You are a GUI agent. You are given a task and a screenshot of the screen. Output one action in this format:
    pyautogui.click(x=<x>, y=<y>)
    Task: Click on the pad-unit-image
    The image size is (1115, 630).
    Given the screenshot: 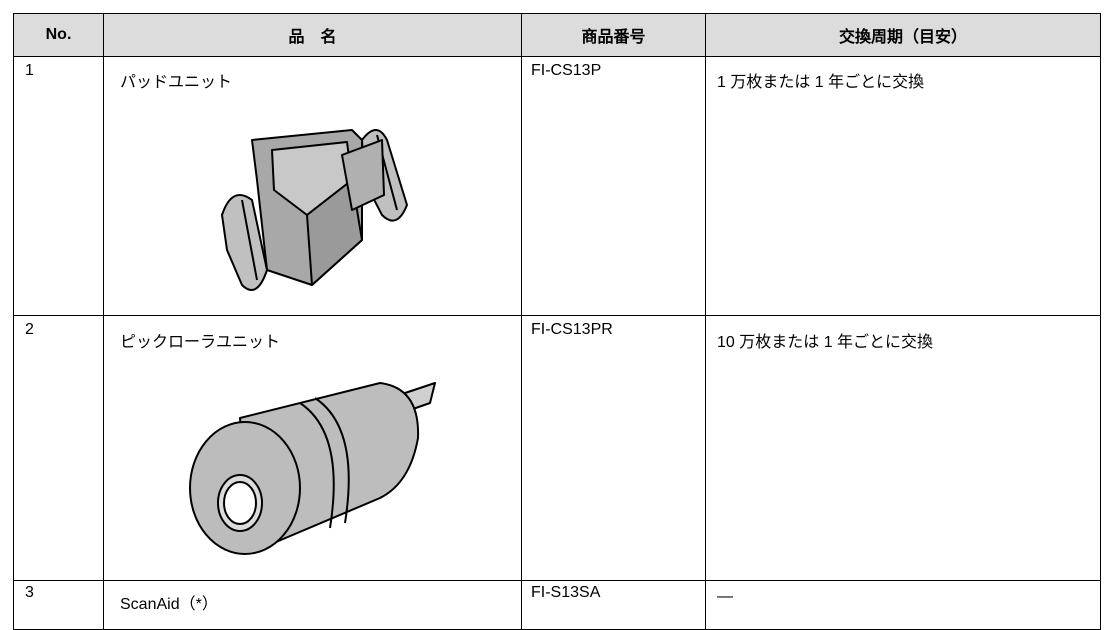 What is the action you would take?
    pyautogui.click(x=314, y=210)
    